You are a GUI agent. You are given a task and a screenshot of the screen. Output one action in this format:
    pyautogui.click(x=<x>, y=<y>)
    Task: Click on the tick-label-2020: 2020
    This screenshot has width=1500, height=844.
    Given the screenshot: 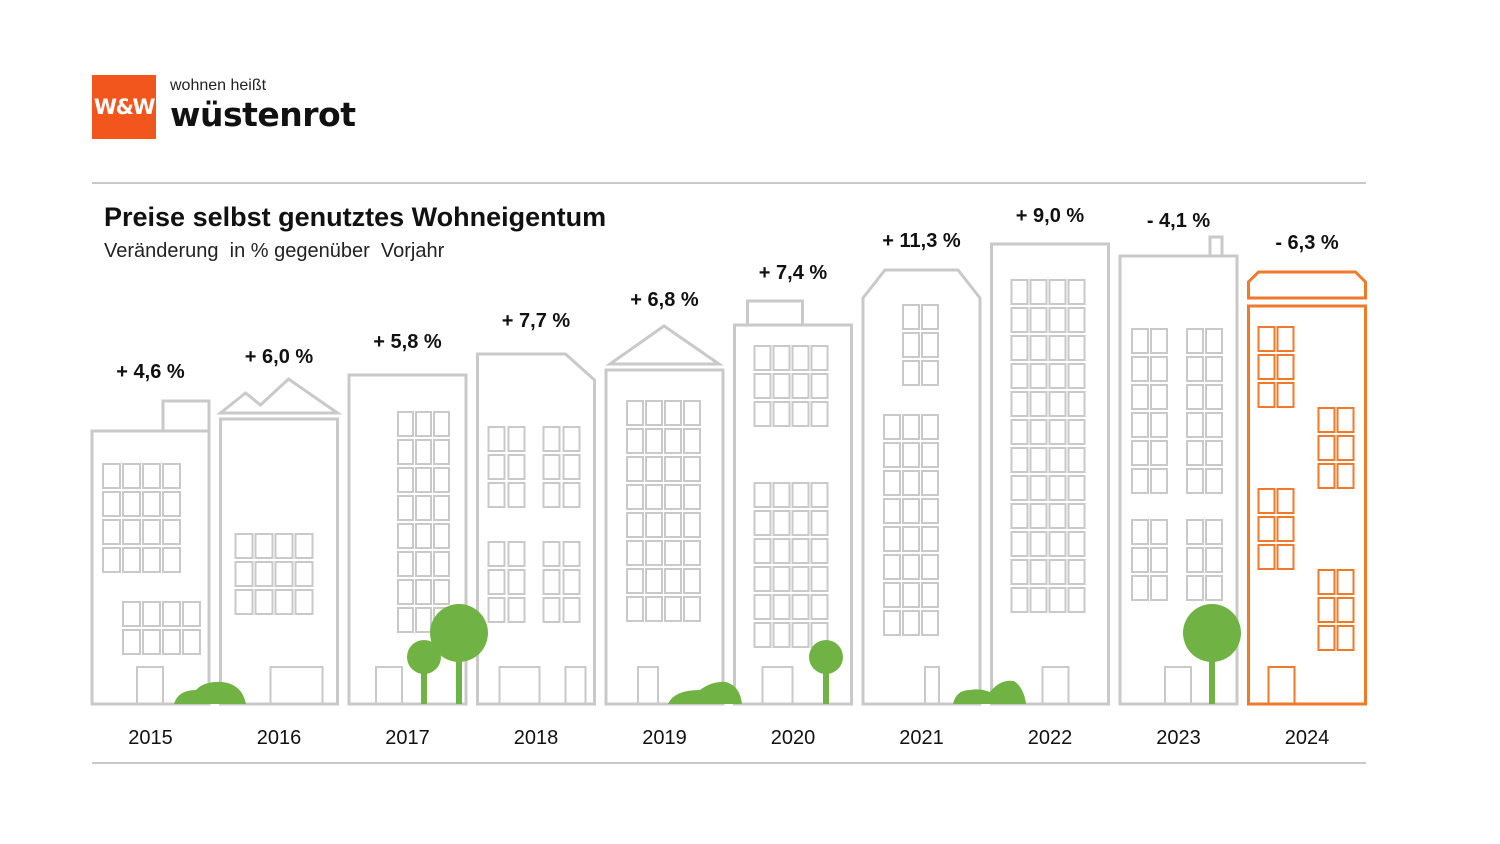 What is the action you would take?
    pyautogui.click(x=793, y=738)
    